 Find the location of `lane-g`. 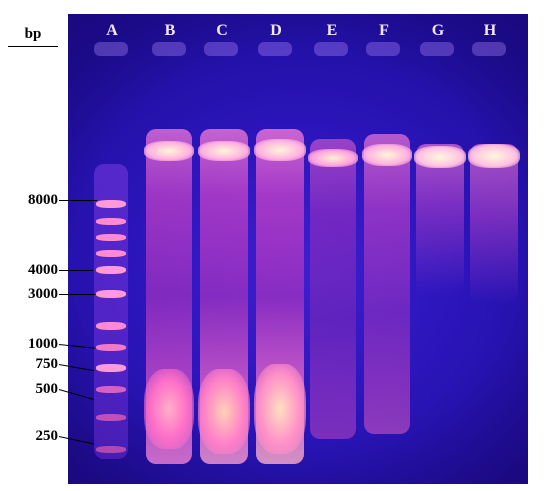

lane-g is located at coordinates (440, 214).